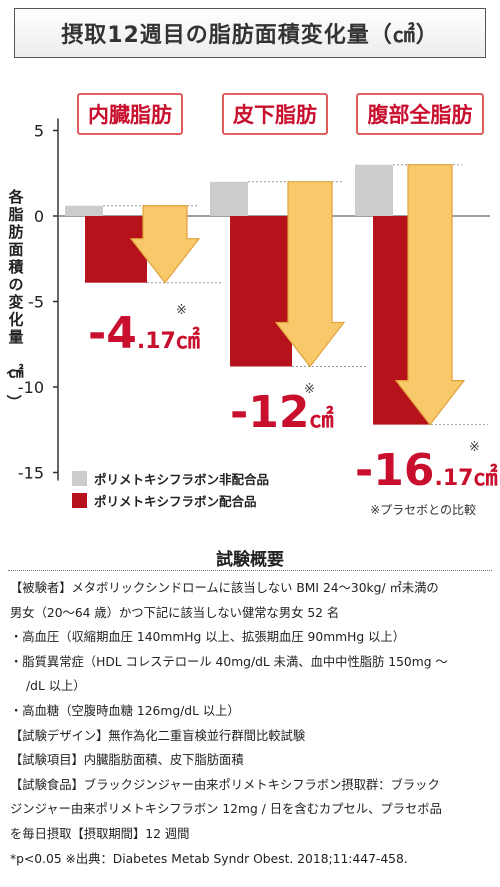 The width and height of the screenshot is (500, 887). What do you see at coordinates (250, 35) in the screenshot?
I see `chart-title: 摂取12週目の脂肪面積変化量（㎠）` at bounding box center [250, 35].